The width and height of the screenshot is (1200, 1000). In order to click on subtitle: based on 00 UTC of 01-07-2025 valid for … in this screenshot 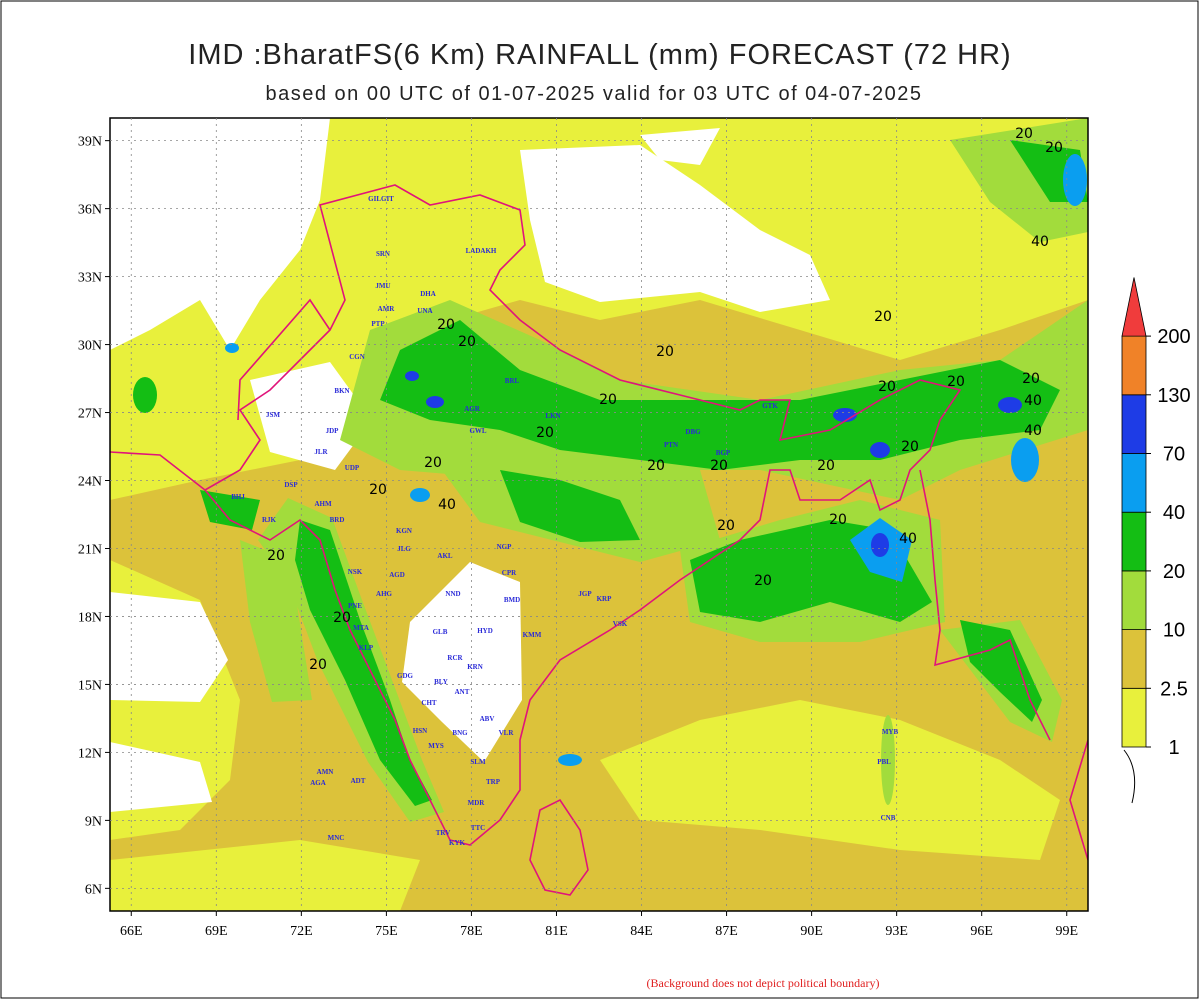, I will do `click(593, 94)`.